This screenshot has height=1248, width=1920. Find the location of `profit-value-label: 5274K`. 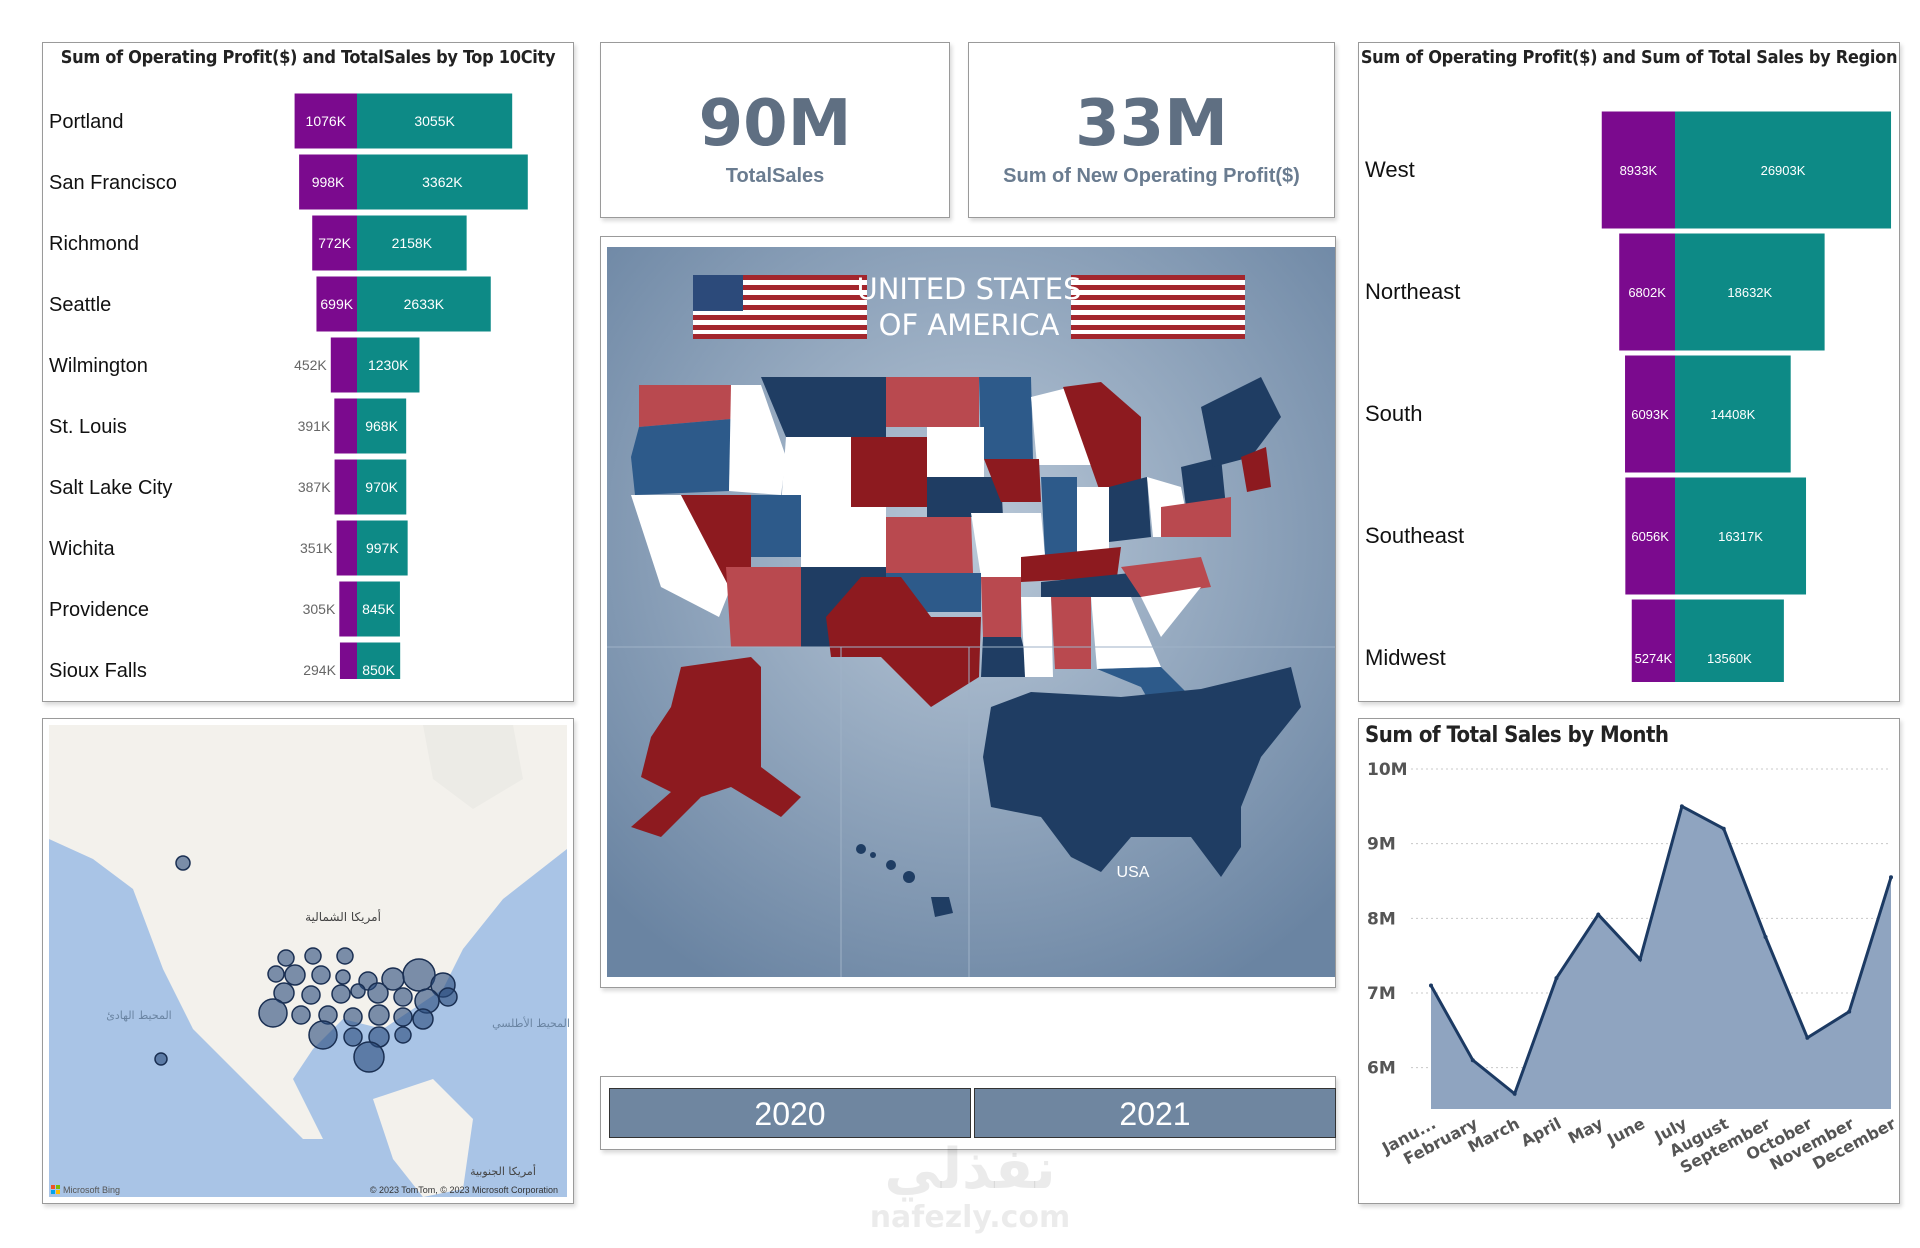

profit-value-label: 5274K is located at coordinates (1654, 658).